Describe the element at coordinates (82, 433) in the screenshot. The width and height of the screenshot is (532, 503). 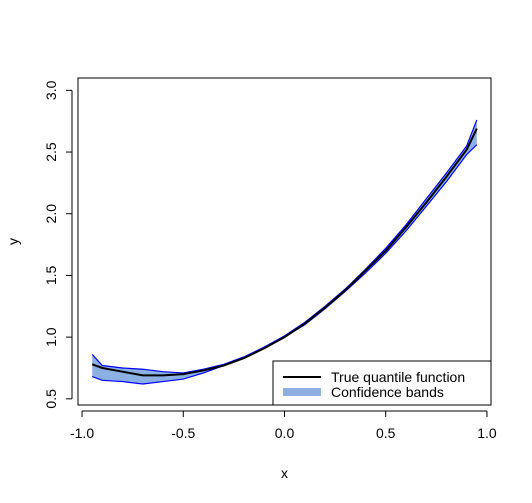
I see `x-tick-label: -1.0` at that location.